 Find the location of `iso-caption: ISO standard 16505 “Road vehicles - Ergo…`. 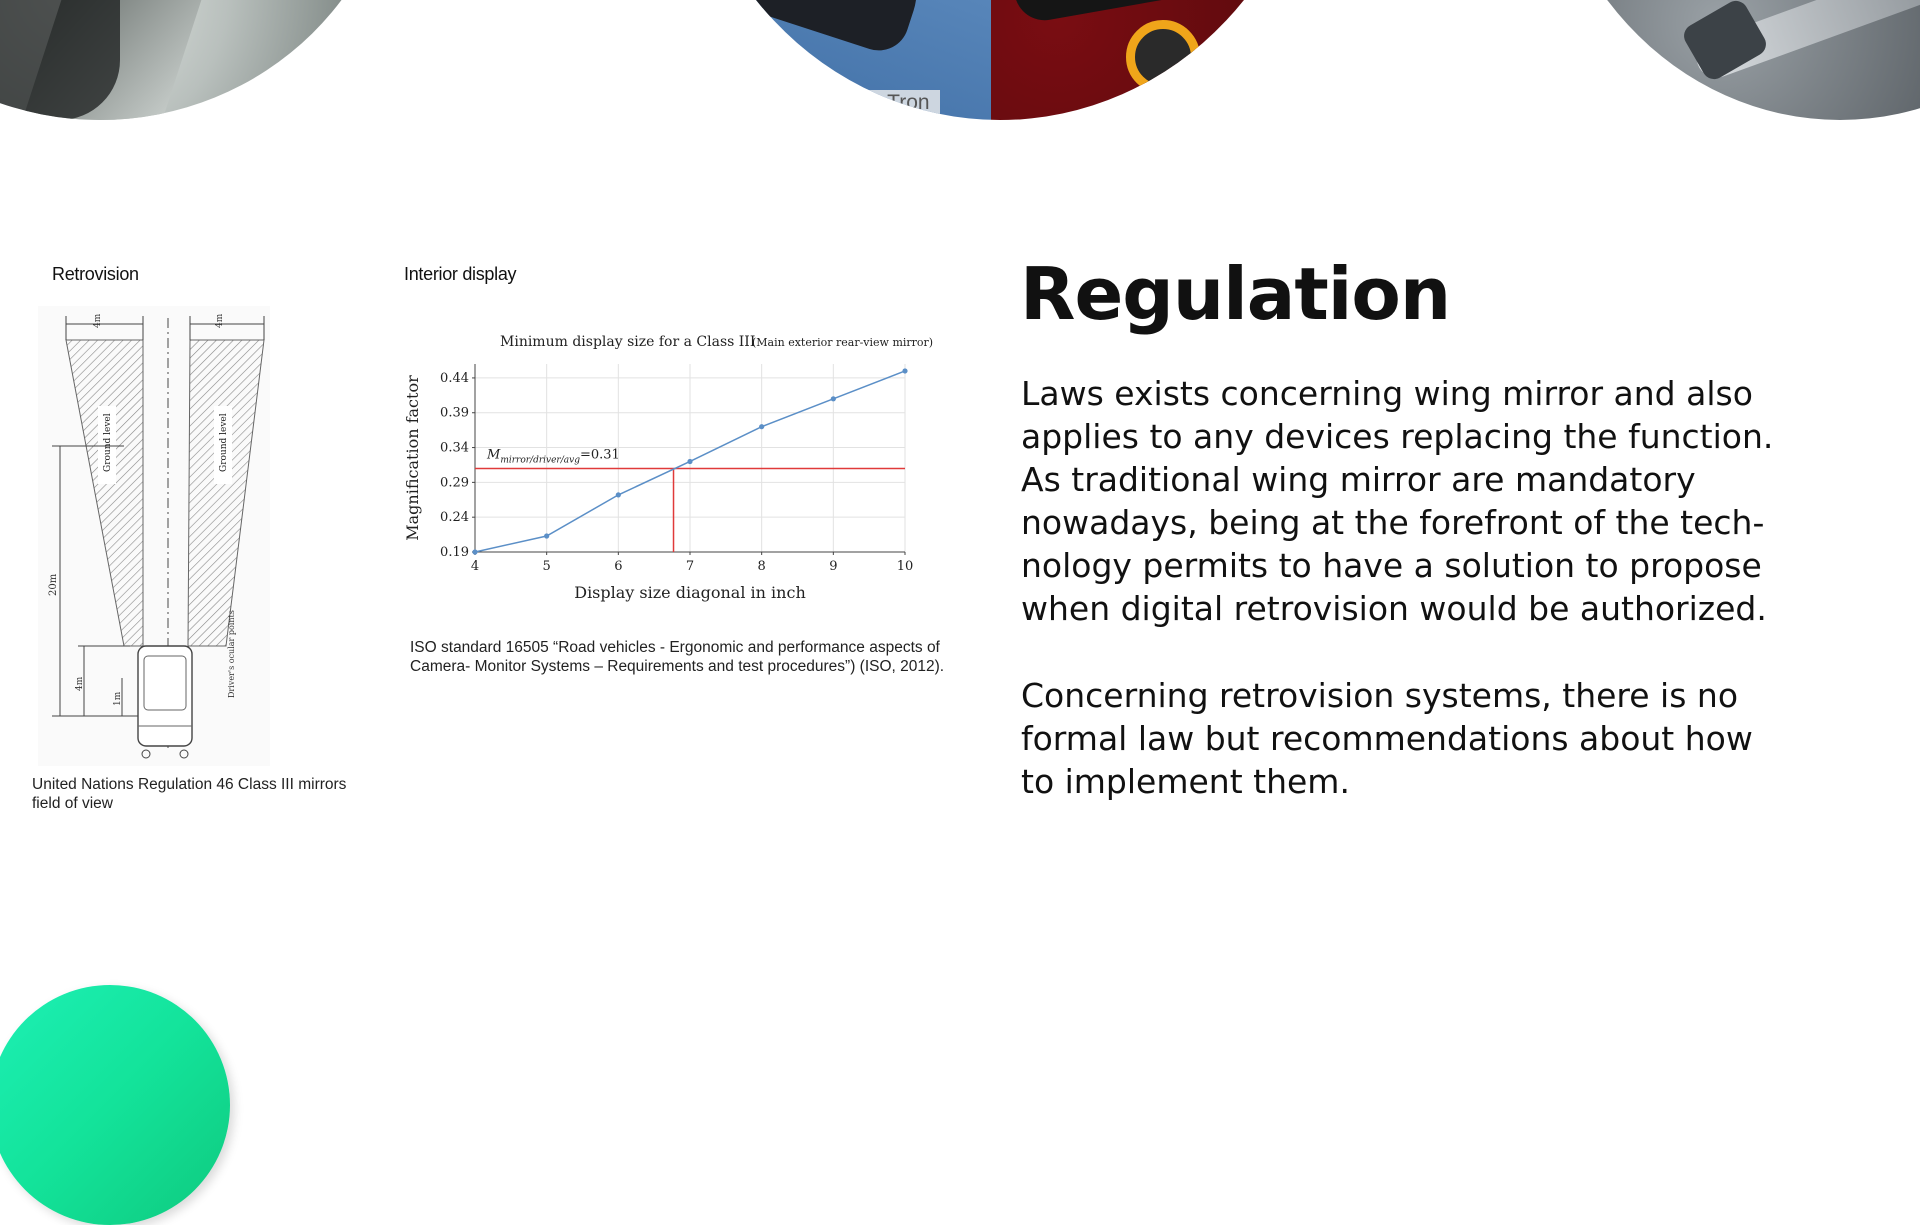

iso-caption: ISO standard 16505 “Road vehicles - Ergo… is located at coordinates (677, 657).